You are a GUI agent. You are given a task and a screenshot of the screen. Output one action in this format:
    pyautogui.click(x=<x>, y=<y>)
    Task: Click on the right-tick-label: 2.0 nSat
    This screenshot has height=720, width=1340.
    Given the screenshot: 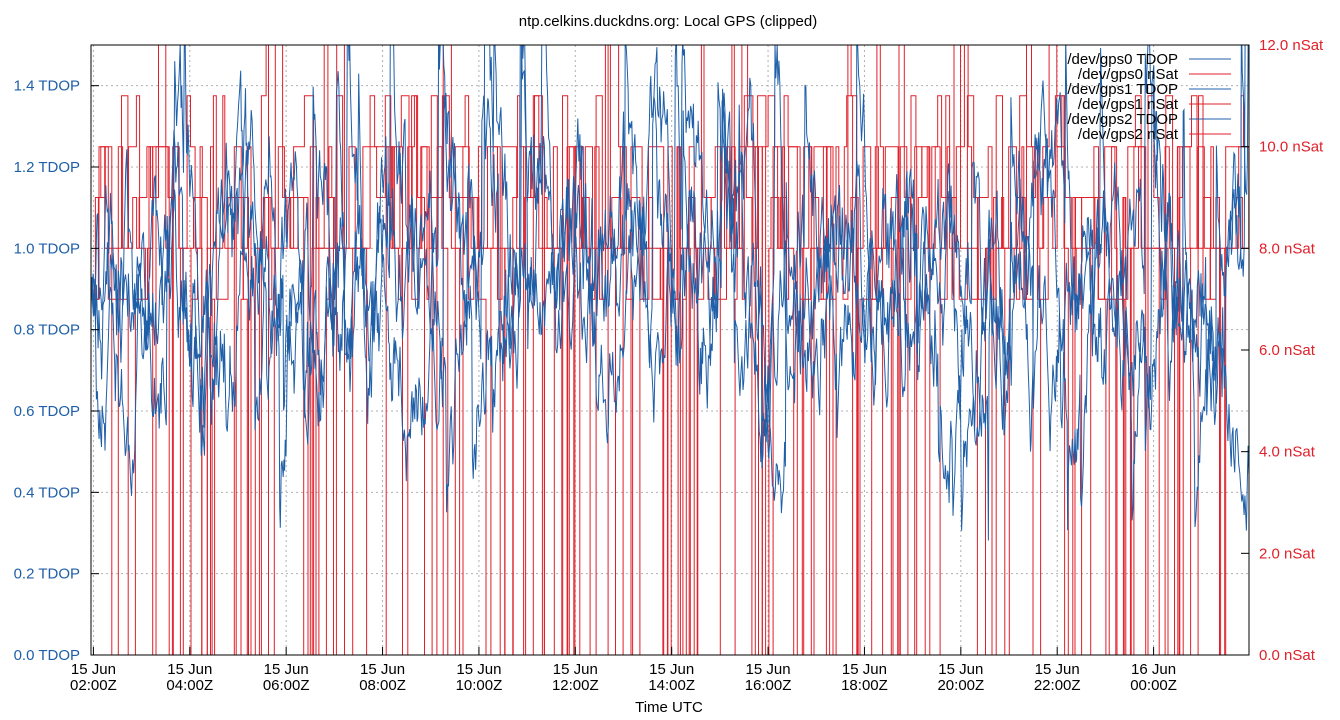 What is the action you would take?
    pyautogui.click(x=1287, y=553)
    